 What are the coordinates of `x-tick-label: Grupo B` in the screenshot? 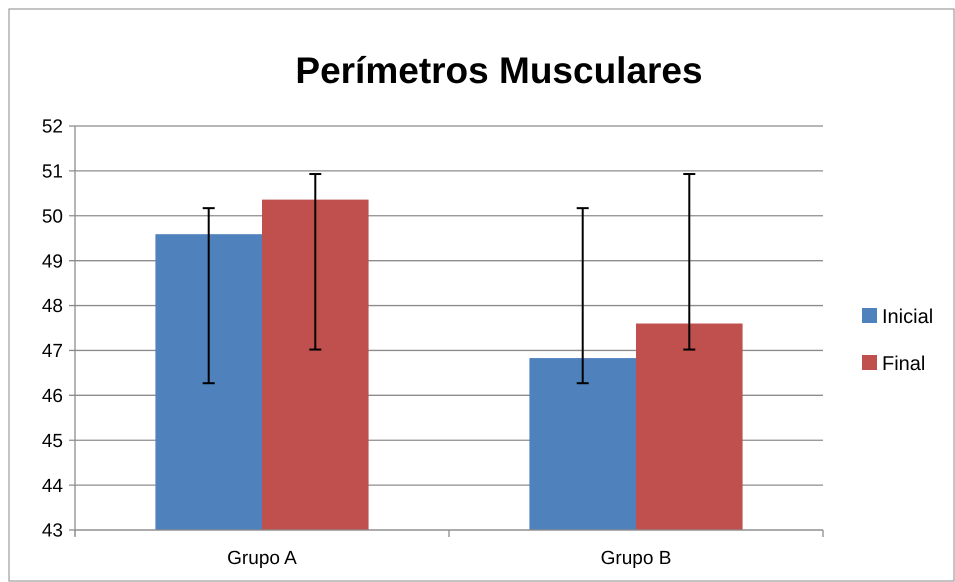 It's located at (636, 558).